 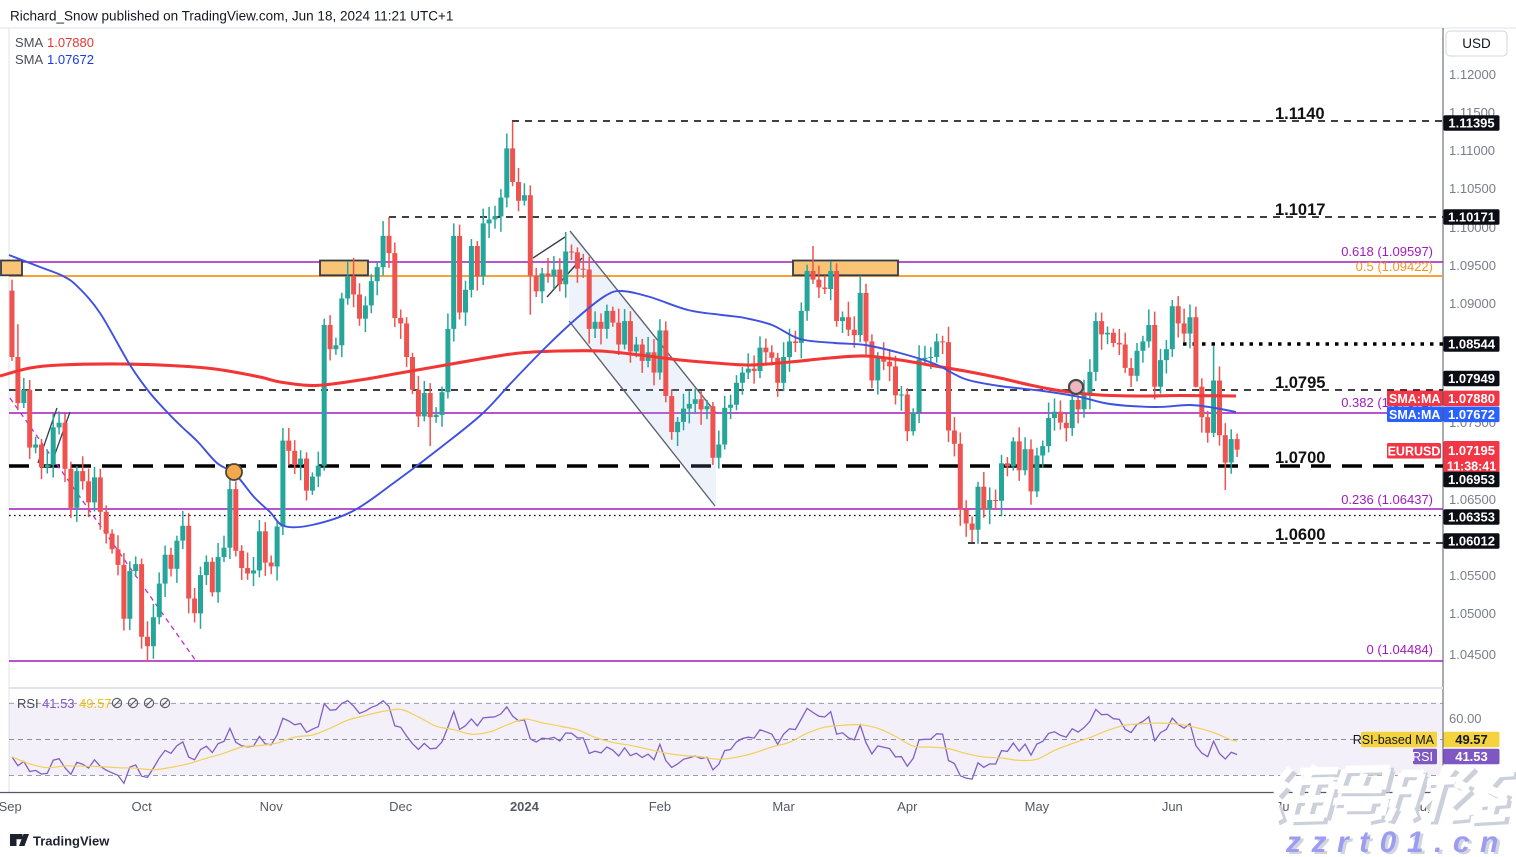 What do you see at coordinates (1472, 575) in the screenshot?
I see `svg-text: 1.05500` at bounding box center [1472, 575].